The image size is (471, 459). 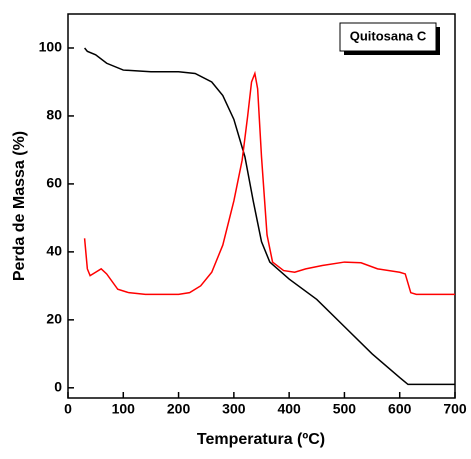 What do you see at coordinates (54, 319) in the screenshot?
I see `y-tick-label: 20` at bounding box center [54, 319].